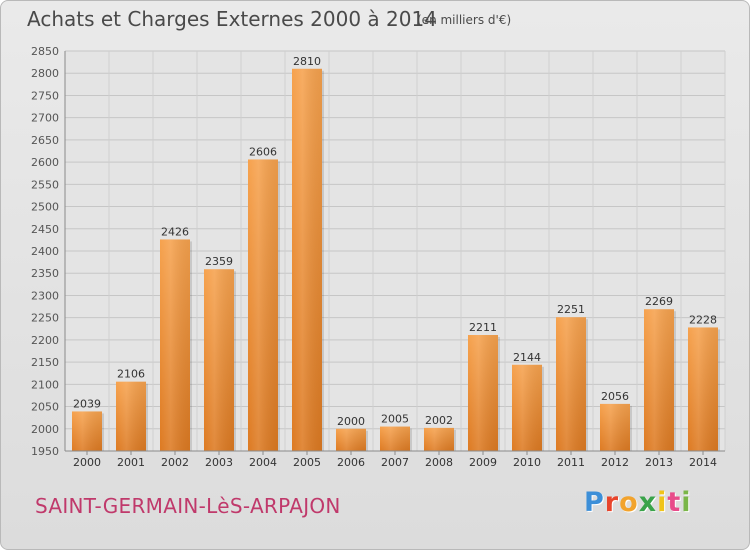 The width and height of the screenshot is (750, 550). What do you see at coordinates (87, 403) in the screenshot?
I see `data-label: 2039` at bounding box center [87, 403].